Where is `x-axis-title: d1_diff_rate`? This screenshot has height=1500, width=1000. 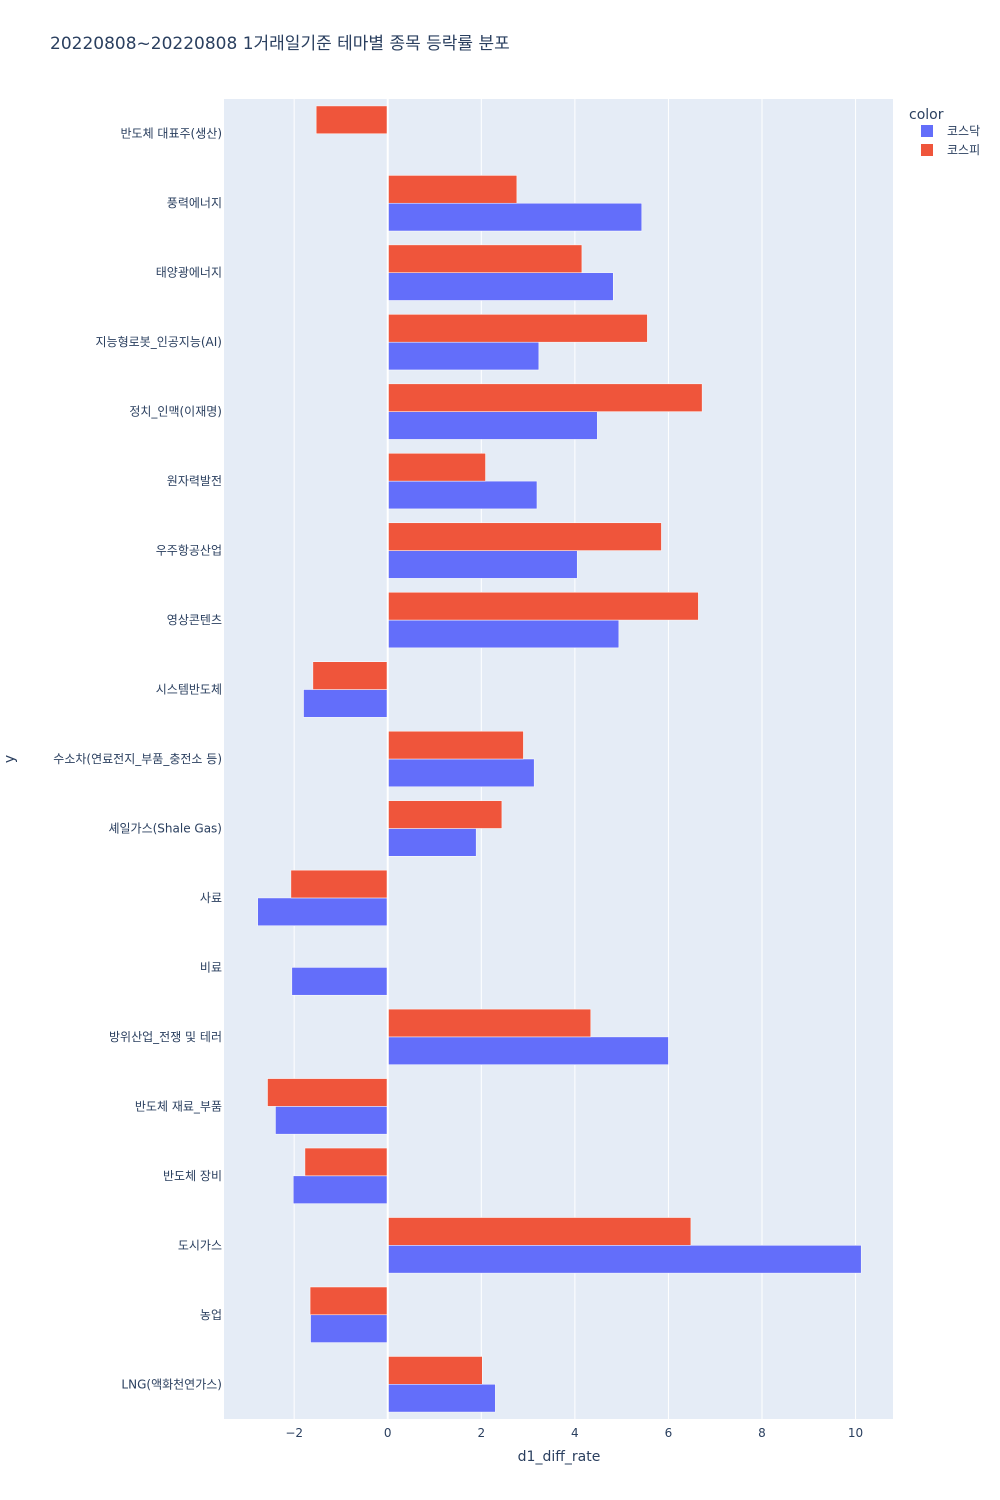 x-axis-title: d1_diff_rate is located at coordinates (559, 1457).